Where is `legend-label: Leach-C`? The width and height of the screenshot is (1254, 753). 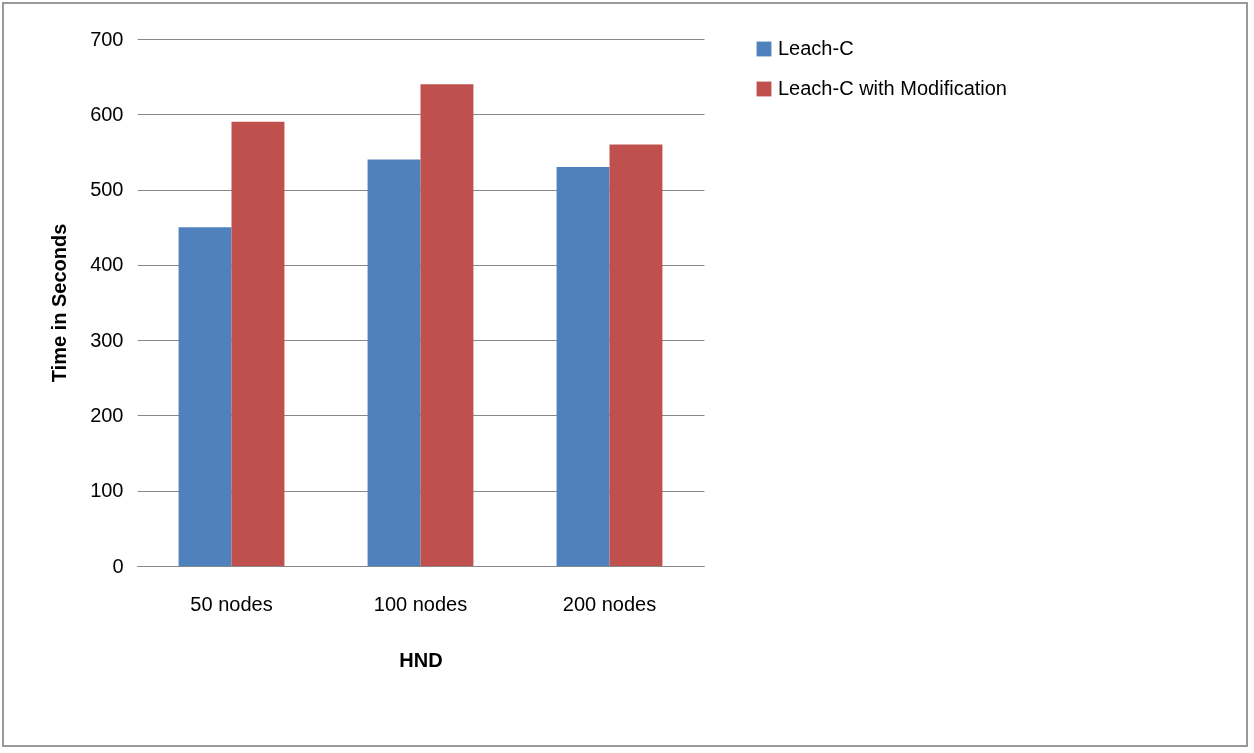 legend-label: Leach-C is located at coordinates (816, 48).